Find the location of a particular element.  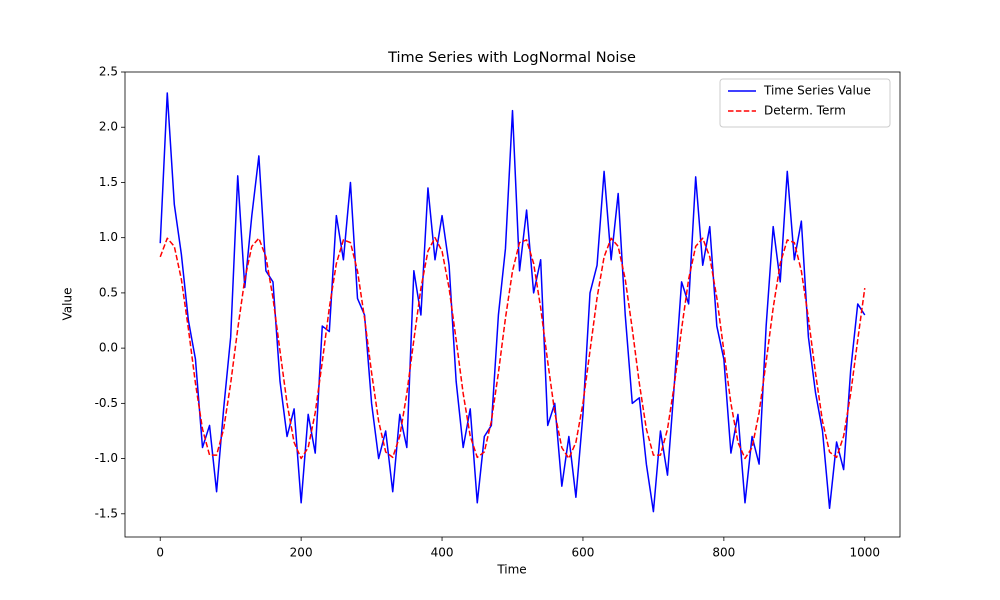

y-tick-label: 2.0 is located at coordinates (108, 127).